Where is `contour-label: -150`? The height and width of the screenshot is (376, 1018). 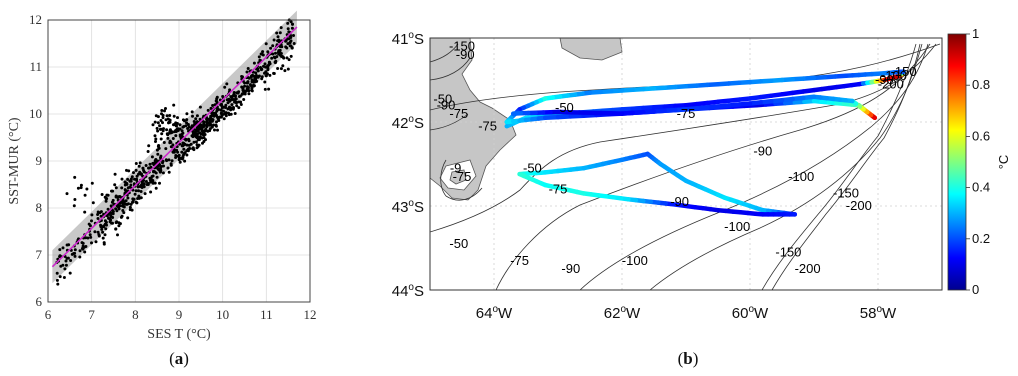
contour-label: -150 is located at coordinates (904, 71).